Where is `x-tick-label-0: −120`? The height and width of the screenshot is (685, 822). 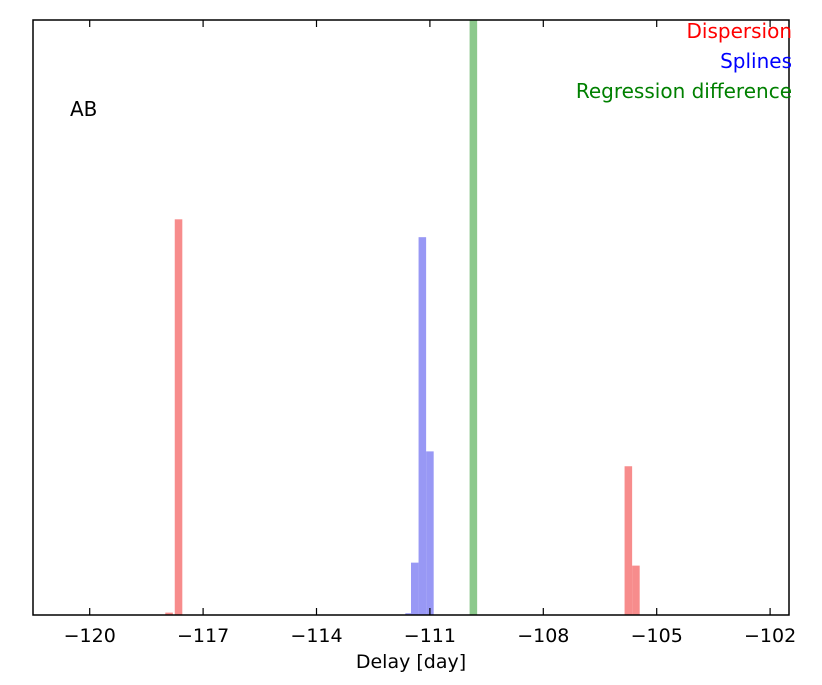
x-tick-label-0: −120 is located at coordinates (90, 636).